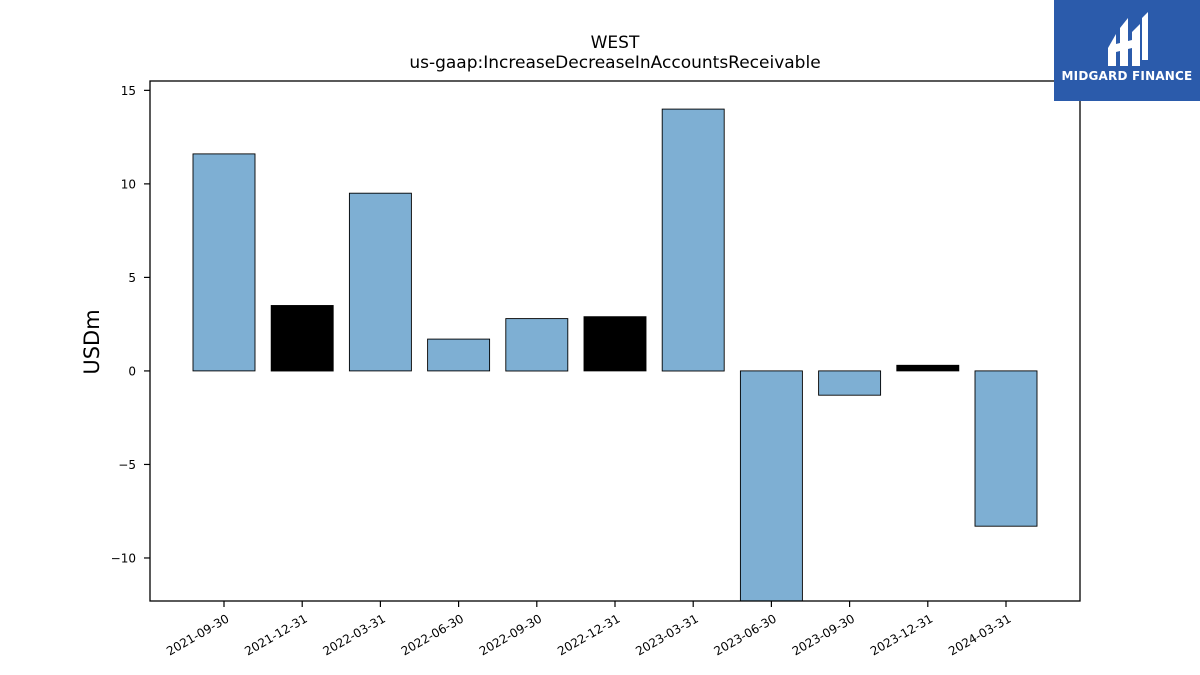 This screenshot has width=1200, height=675. What do you see at coordinates (1128, 39) in the screenshot?
I see `midgard-monogram-icon` at bounding box center [1128, 39].